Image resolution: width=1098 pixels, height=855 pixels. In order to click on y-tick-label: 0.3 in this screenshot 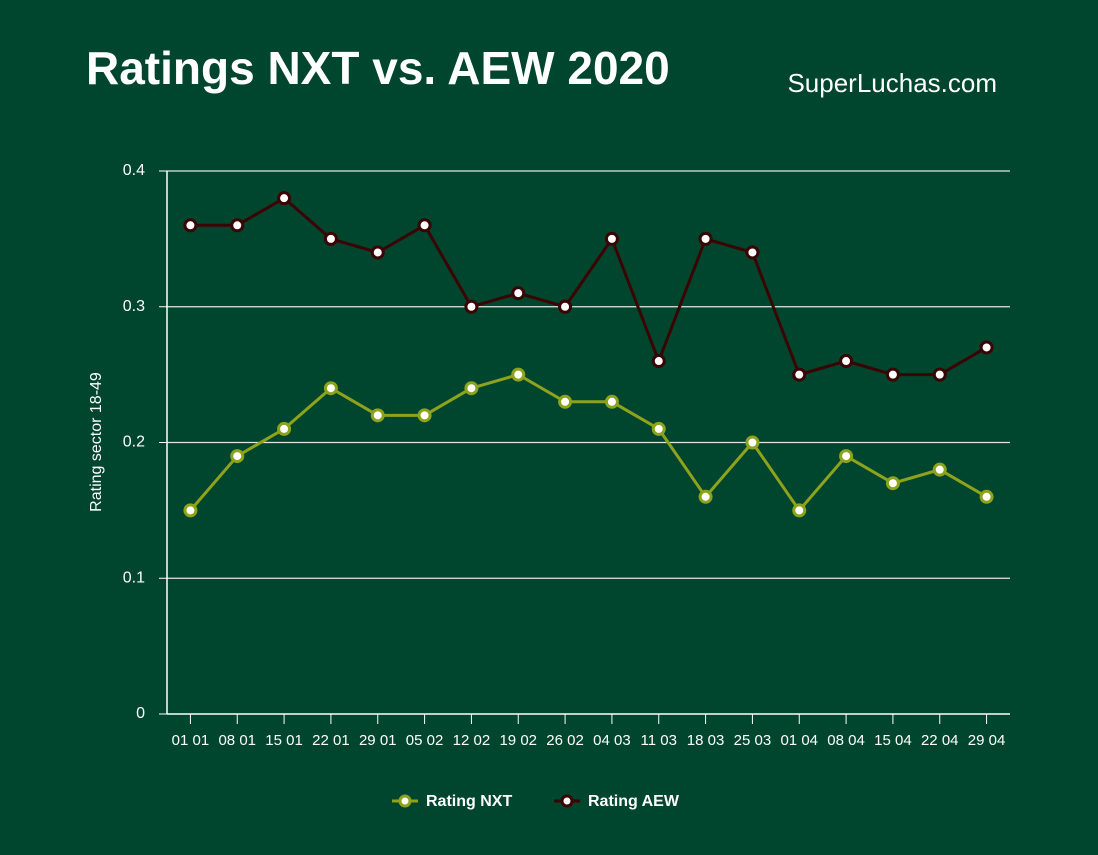, I will do `click(134, 306)`.